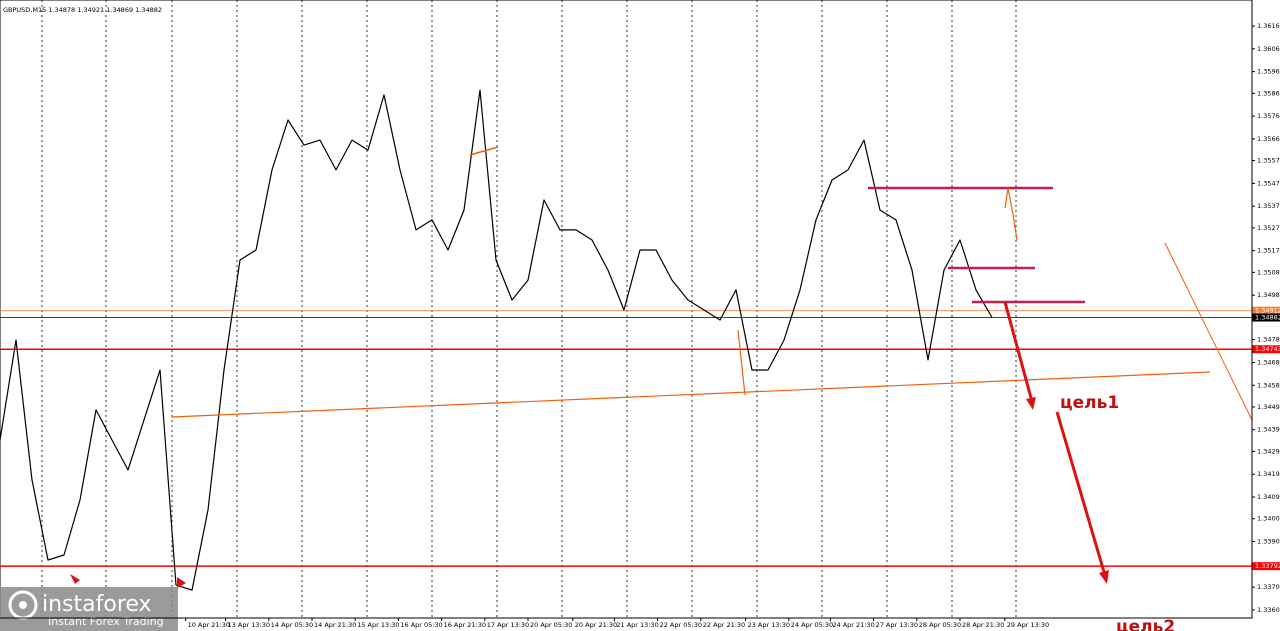 The height and width of the screenshot is (631, 1280). I want to click on y-tick-label: 1.36060, so click(1268, 49).